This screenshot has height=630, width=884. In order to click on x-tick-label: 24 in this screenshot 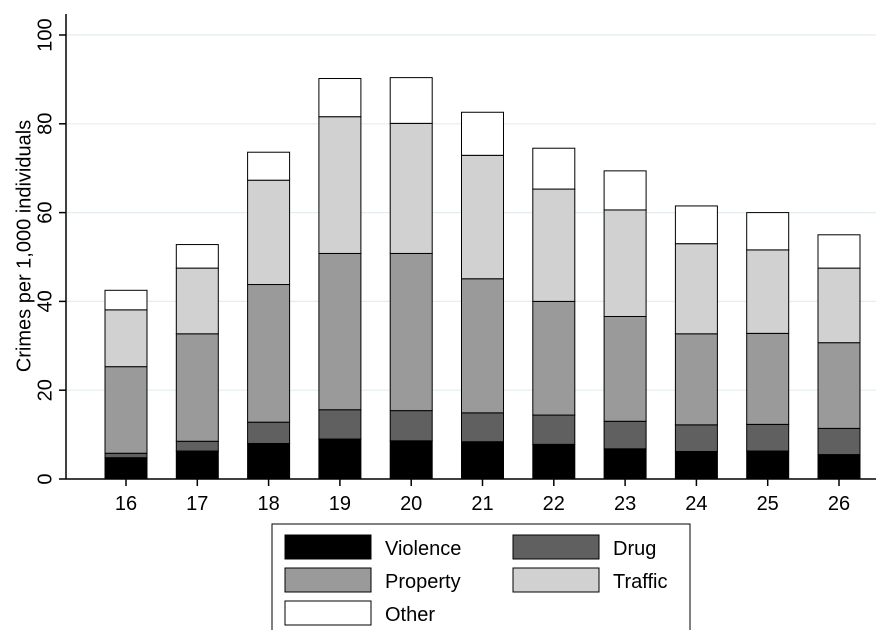, I will do `click(696, 504)`.